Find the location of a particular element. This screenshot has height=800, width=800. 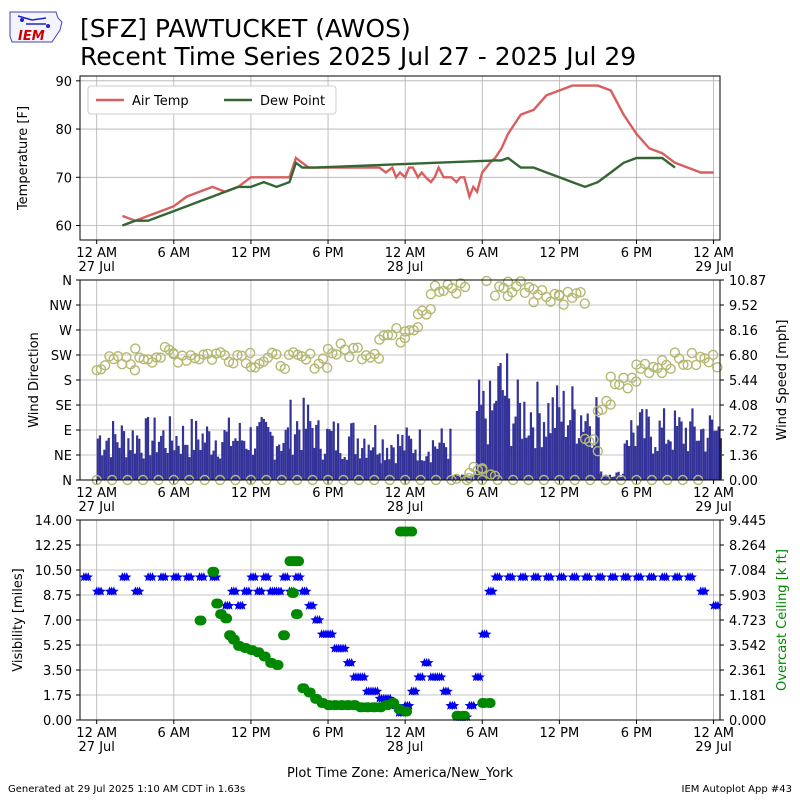

x-tick-date-label: 27 Jul is located at coordinates (97, 747).